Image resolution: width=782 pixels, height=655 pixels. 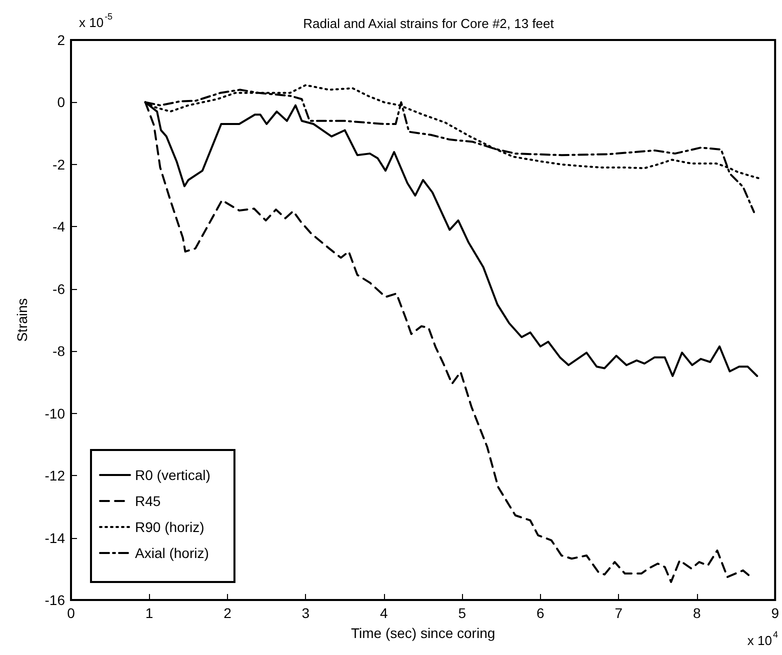 What do you see at coordinates (172, 475) in the screenshot?
I see `legend-label: R0 (vertical)` at bounding box center [172, 475].